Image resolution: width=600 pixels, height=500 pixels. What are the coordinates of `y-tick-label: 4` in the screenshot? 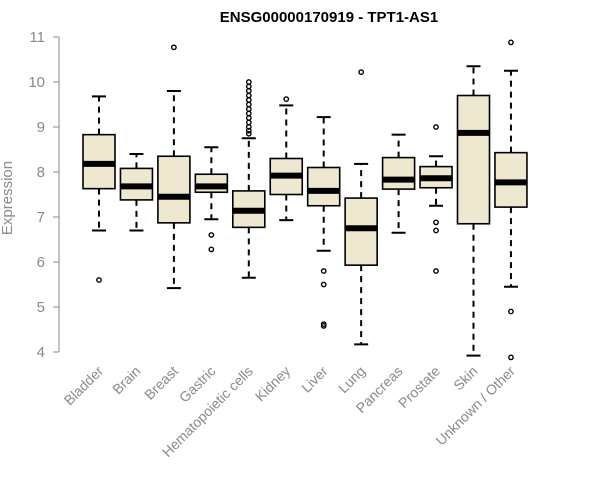 It's located at (41, 352).